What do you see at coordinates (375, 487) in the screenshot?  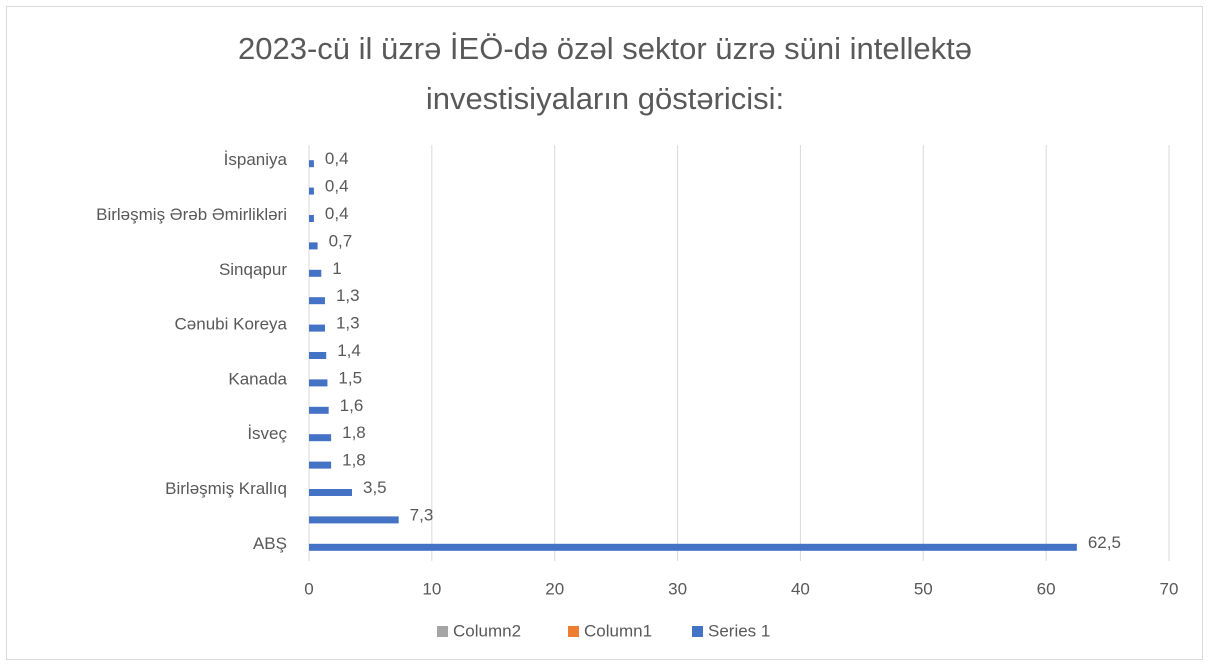 I see `data-label: 3,5` at bounding box center [375, 487].